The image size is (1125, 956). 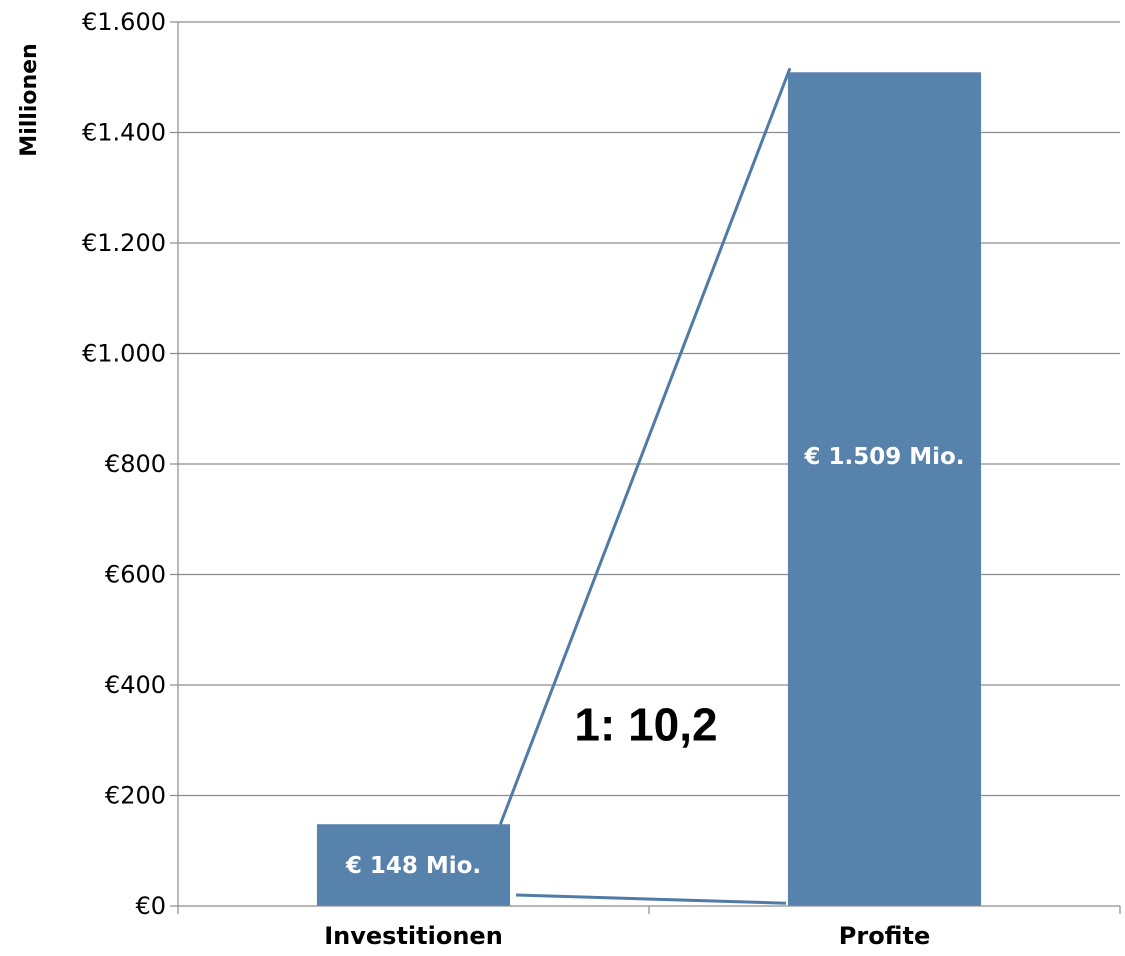 I want to click on connector-line-bottom, so click(x=651, y=899).